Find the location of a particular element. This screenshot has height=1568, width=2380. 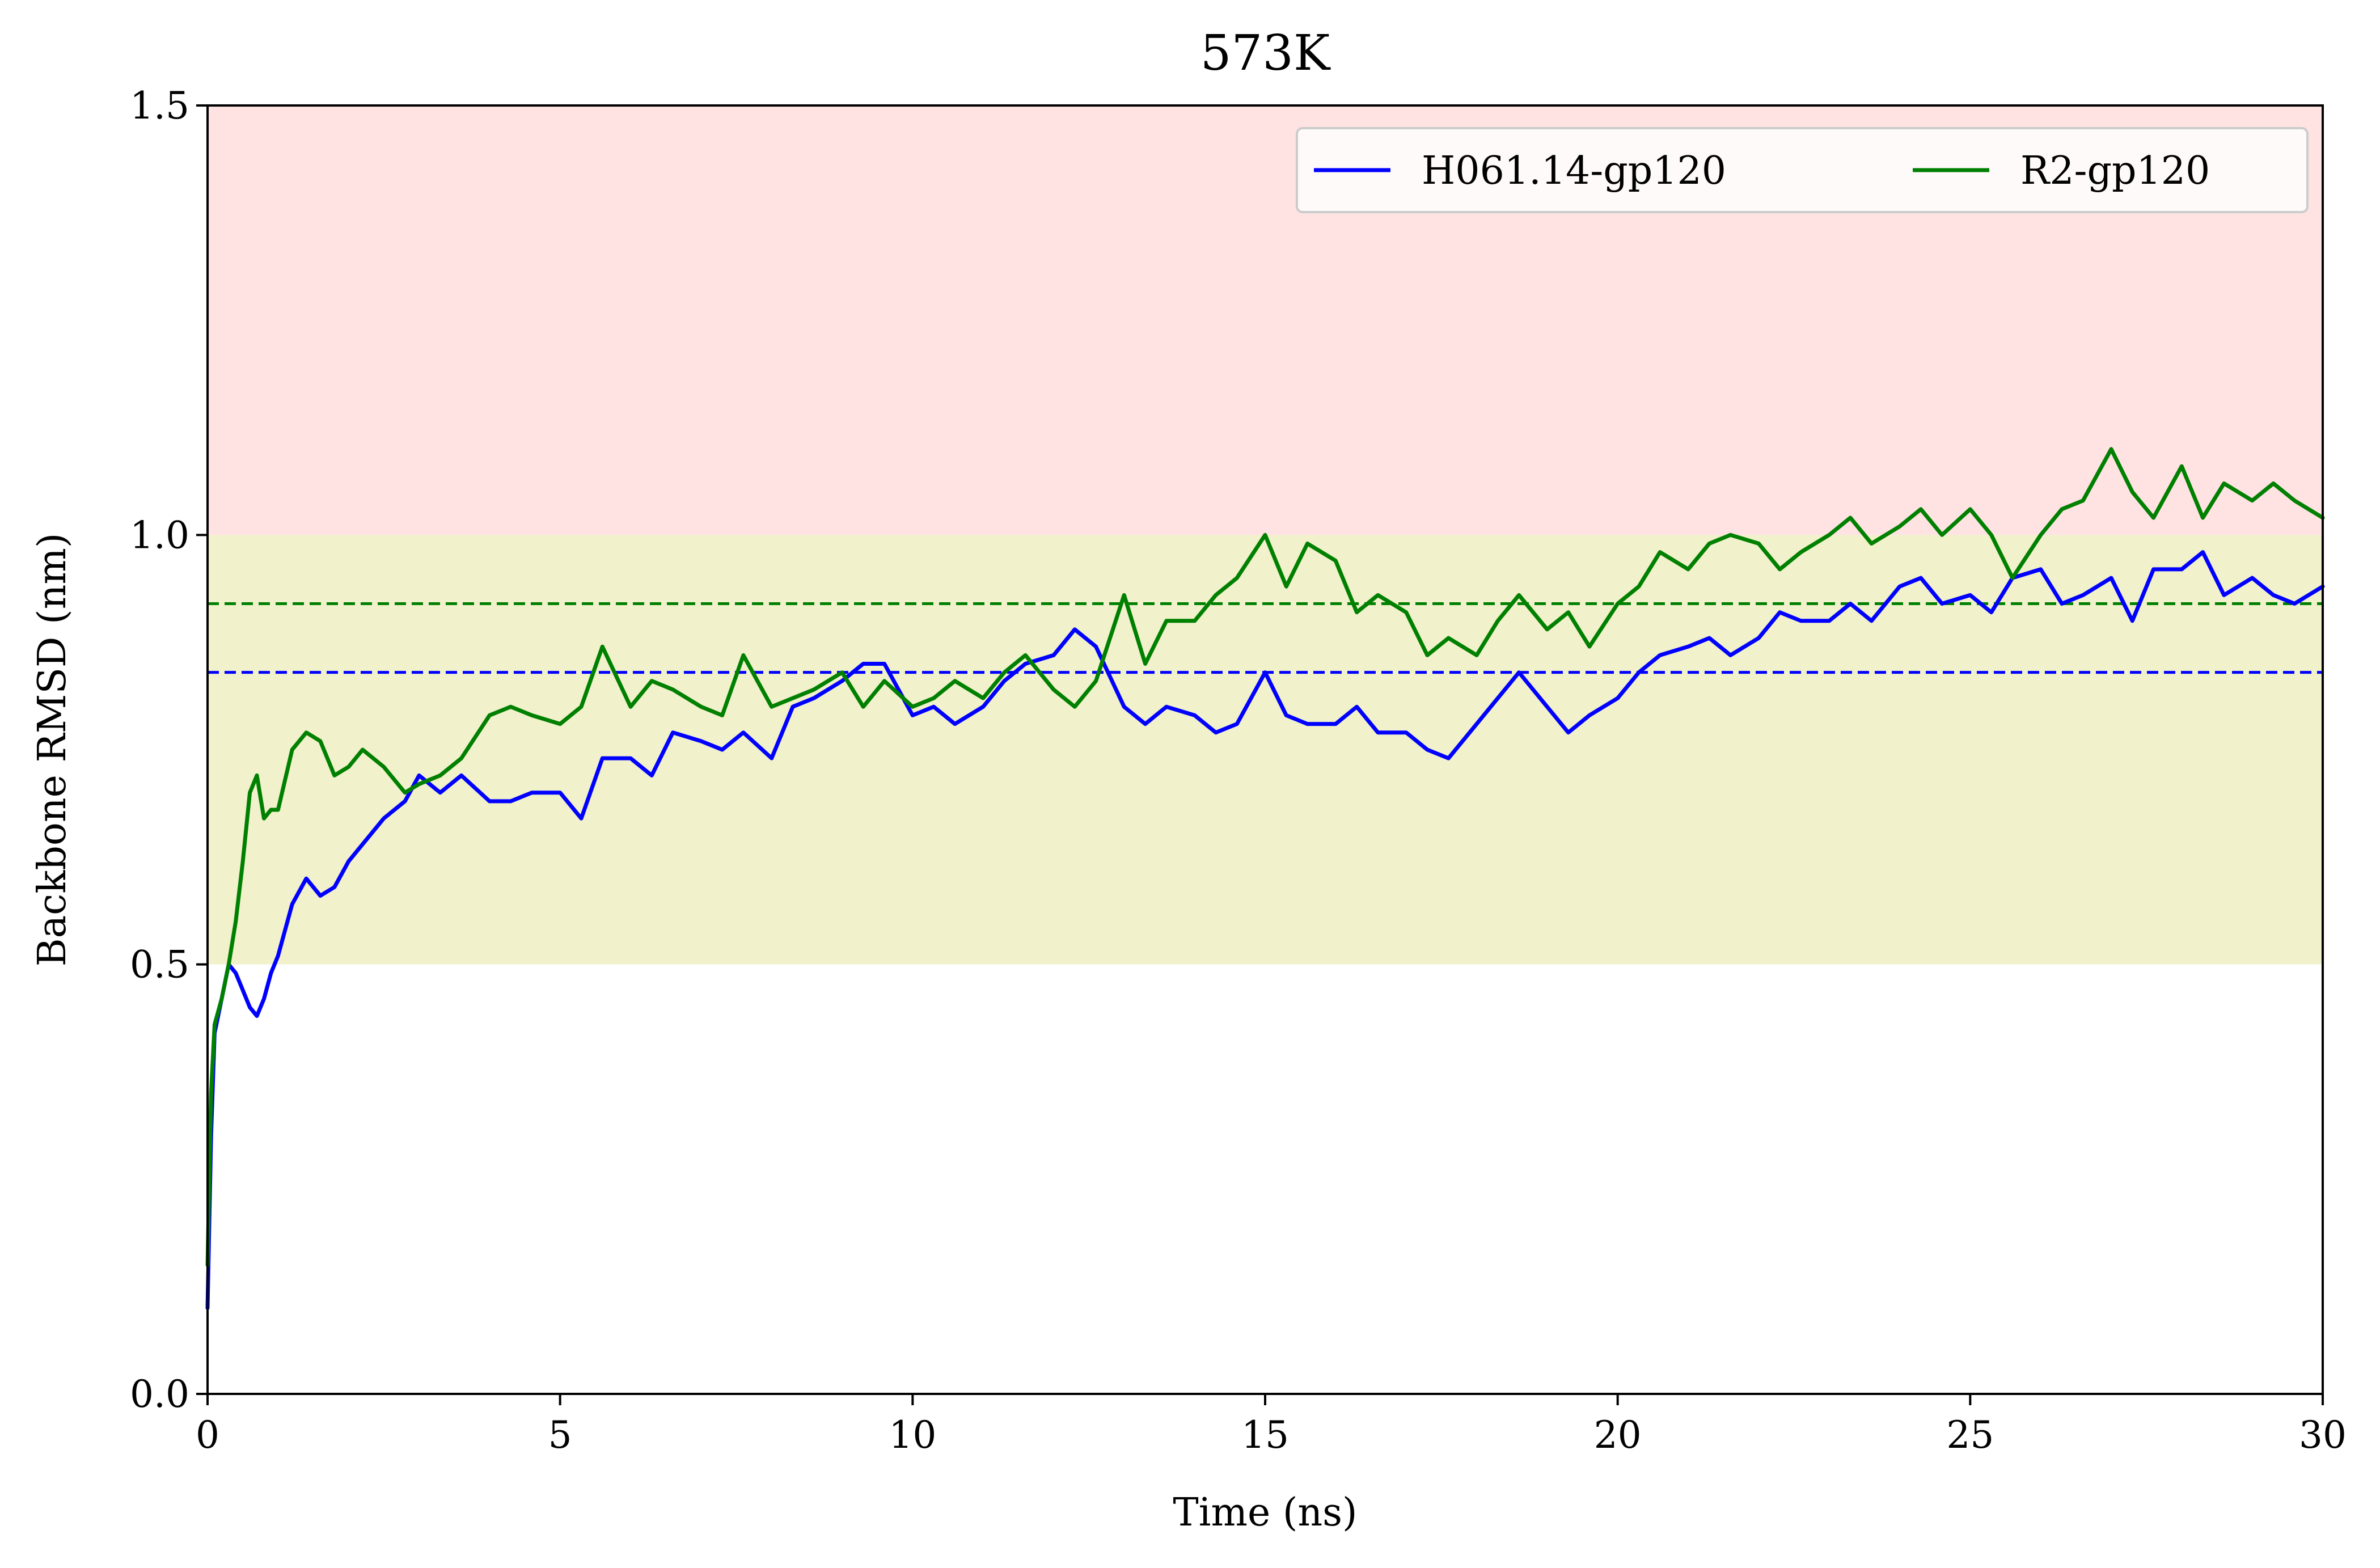

x-axis-label: Time (ns) is located at coordinates (1265, 1513).